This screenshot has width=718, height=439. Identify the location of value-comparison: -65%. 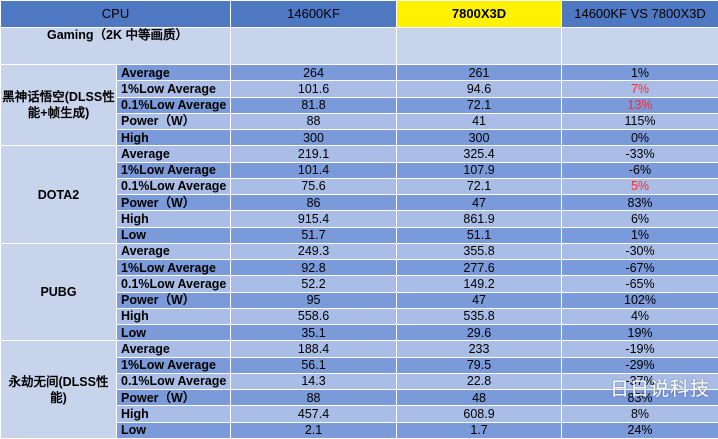
(640, 284).